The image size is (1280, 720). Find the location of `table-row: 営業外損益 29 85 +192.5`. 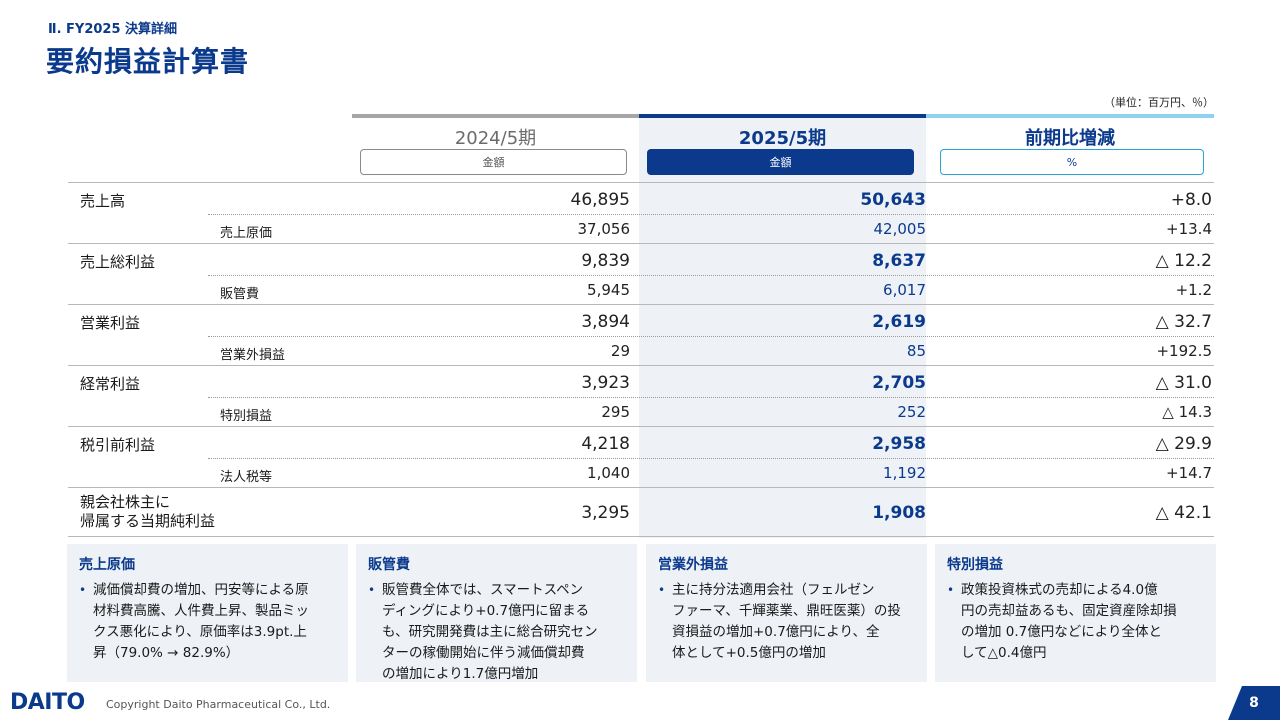

table-row: 営業外損益 29 85 +192.5 is located at coordinates (641, 351).